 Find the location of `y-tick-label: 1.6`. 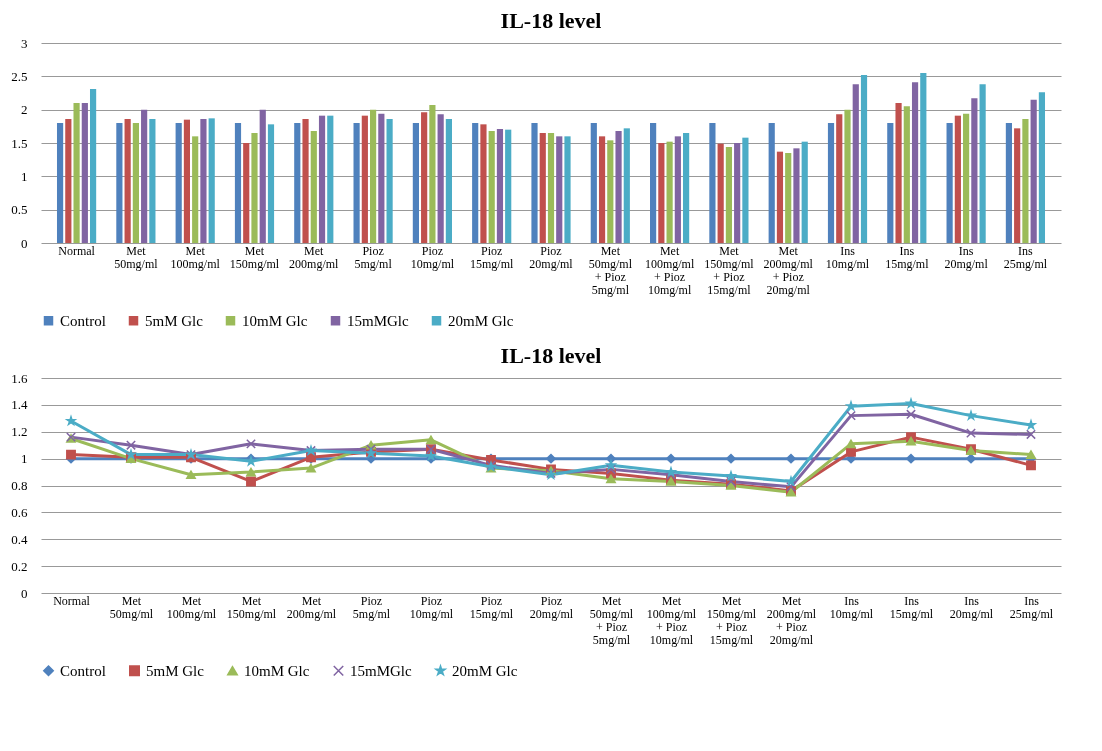

y-tick-label: 1.6 is located at coordinates (19, 378).